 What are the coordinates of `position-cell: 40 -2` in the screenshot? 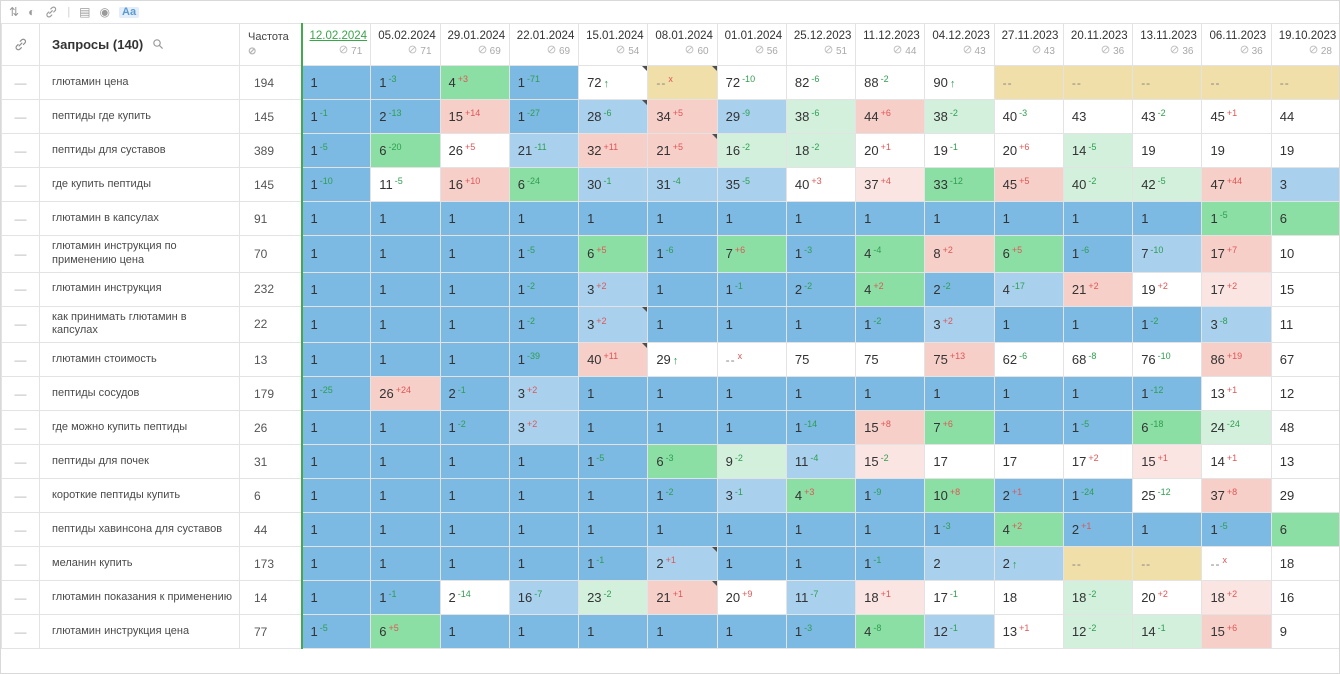 It's located at (1098, 184).